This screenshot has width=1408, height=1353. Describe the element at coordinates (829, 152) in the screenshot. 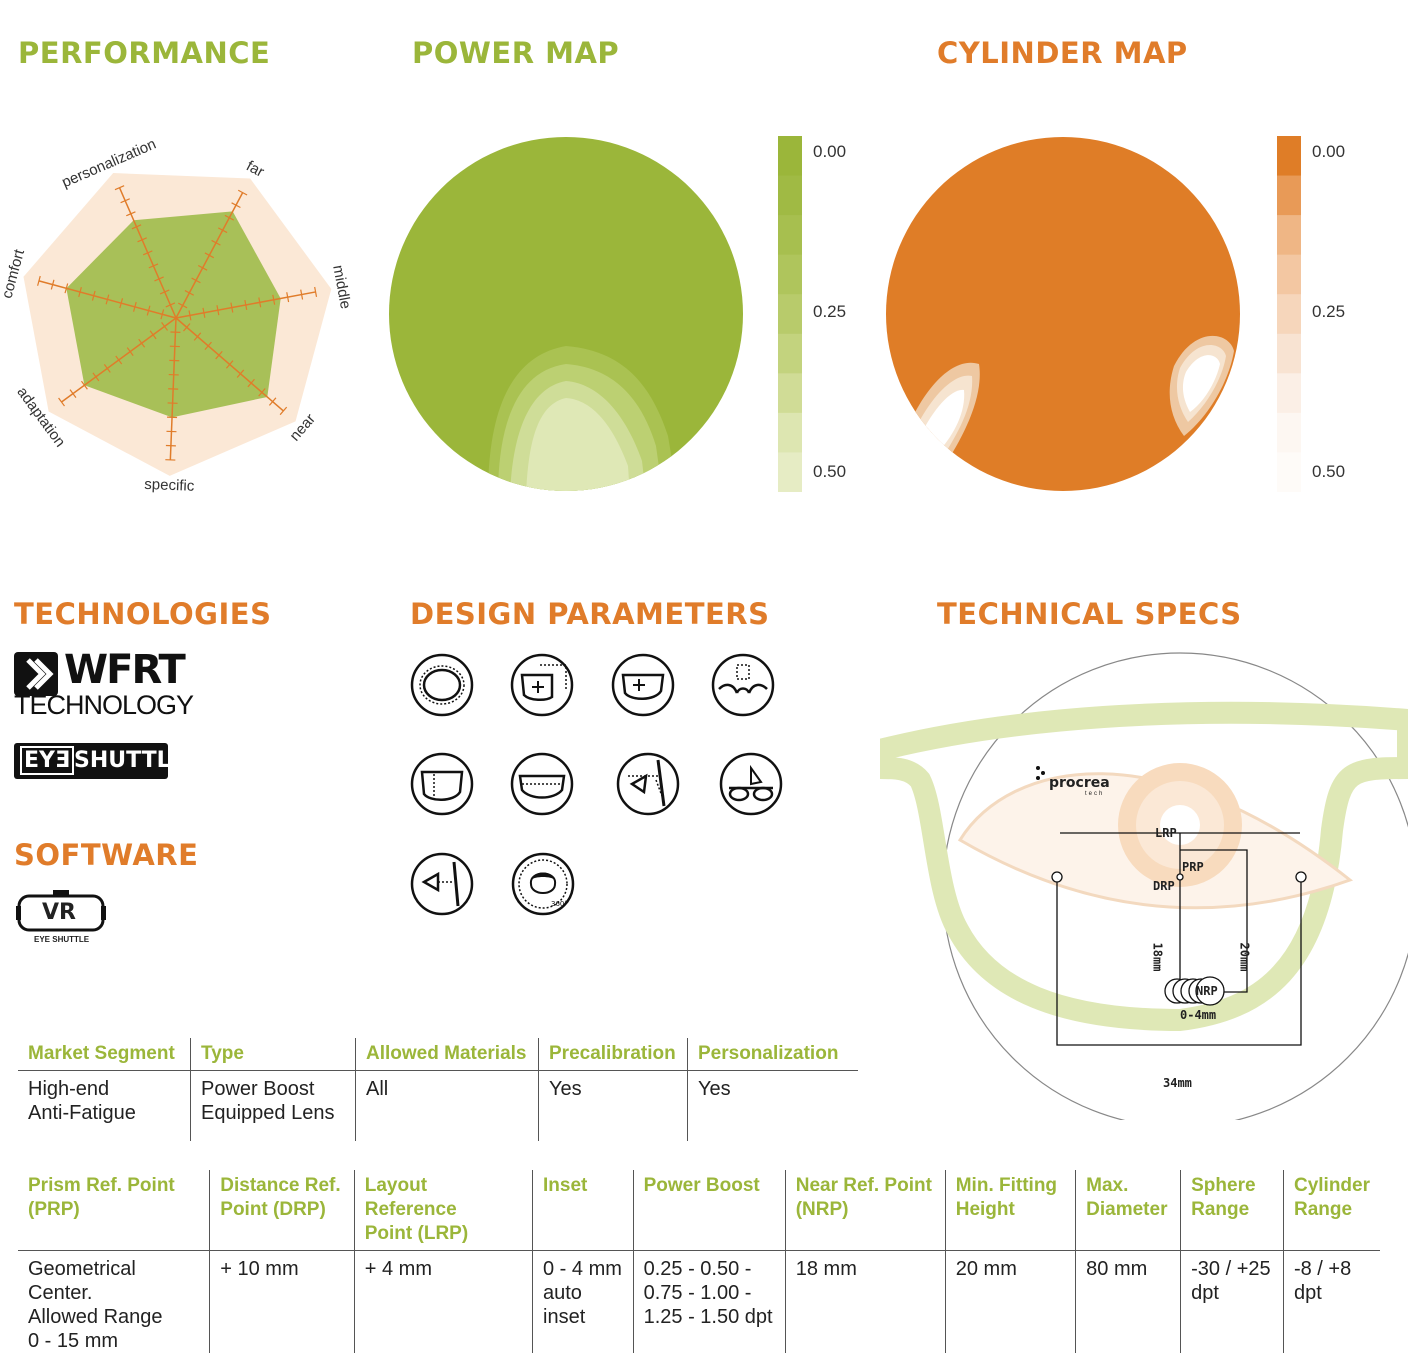

I see `power-scale-0: 0.00` at that location.